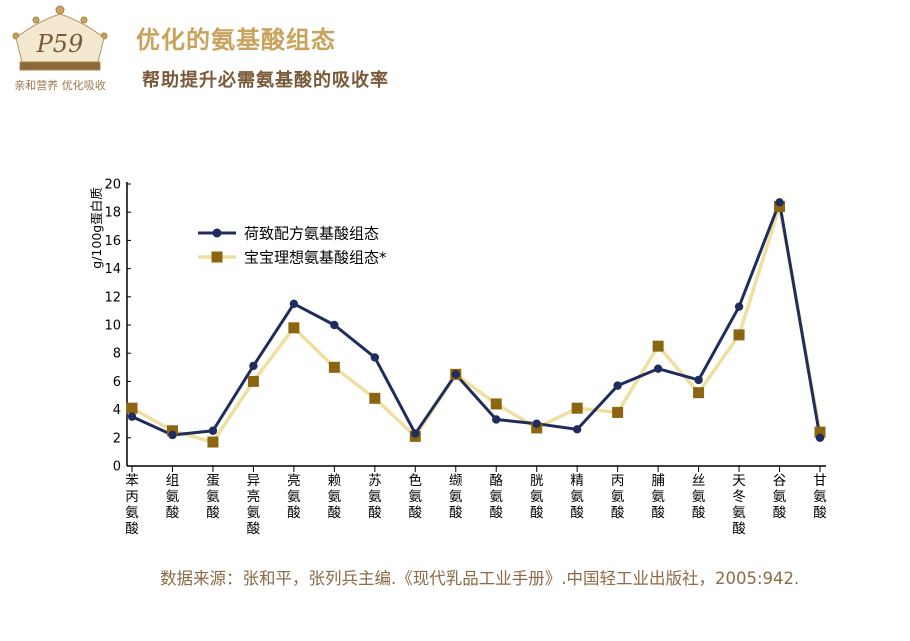  I want to click on x-tick-label: 甘氨酸, so click(820, 497).